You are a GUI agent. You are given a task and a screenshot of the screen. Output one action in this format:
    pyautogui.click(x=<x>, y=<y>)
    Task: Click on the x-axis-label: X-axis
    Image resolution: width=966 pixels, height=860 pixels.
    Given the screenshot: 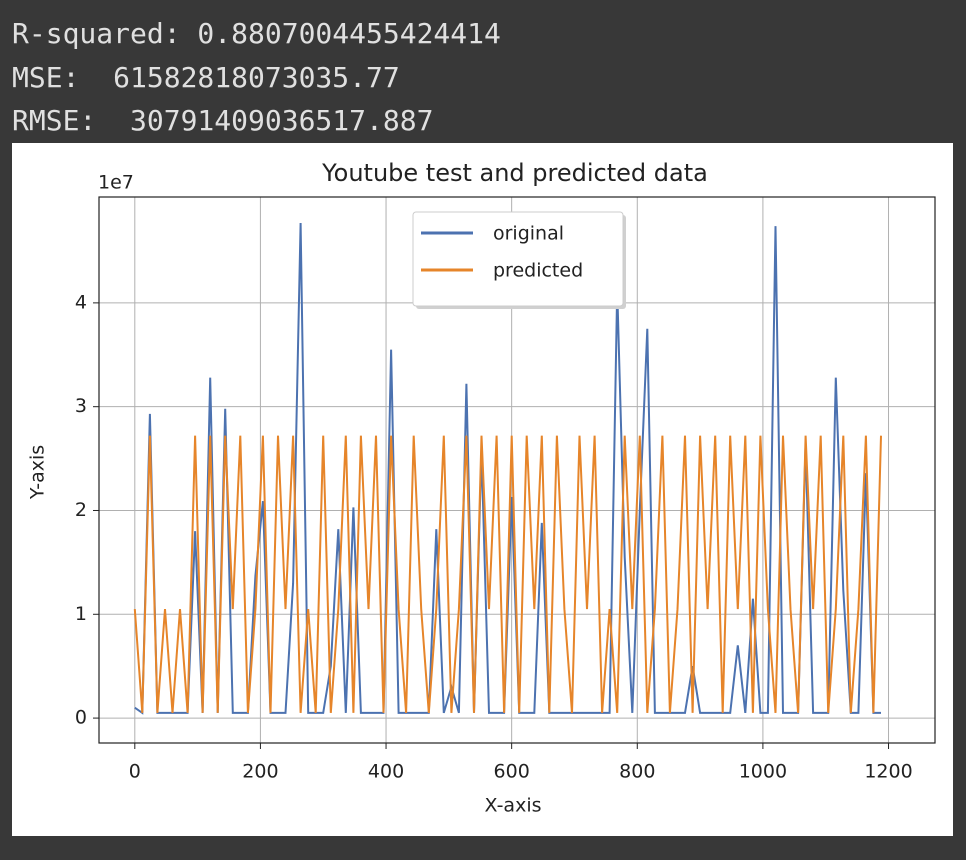 What is the action you would take?
    pyautogui.click(x=513, y=806)
    